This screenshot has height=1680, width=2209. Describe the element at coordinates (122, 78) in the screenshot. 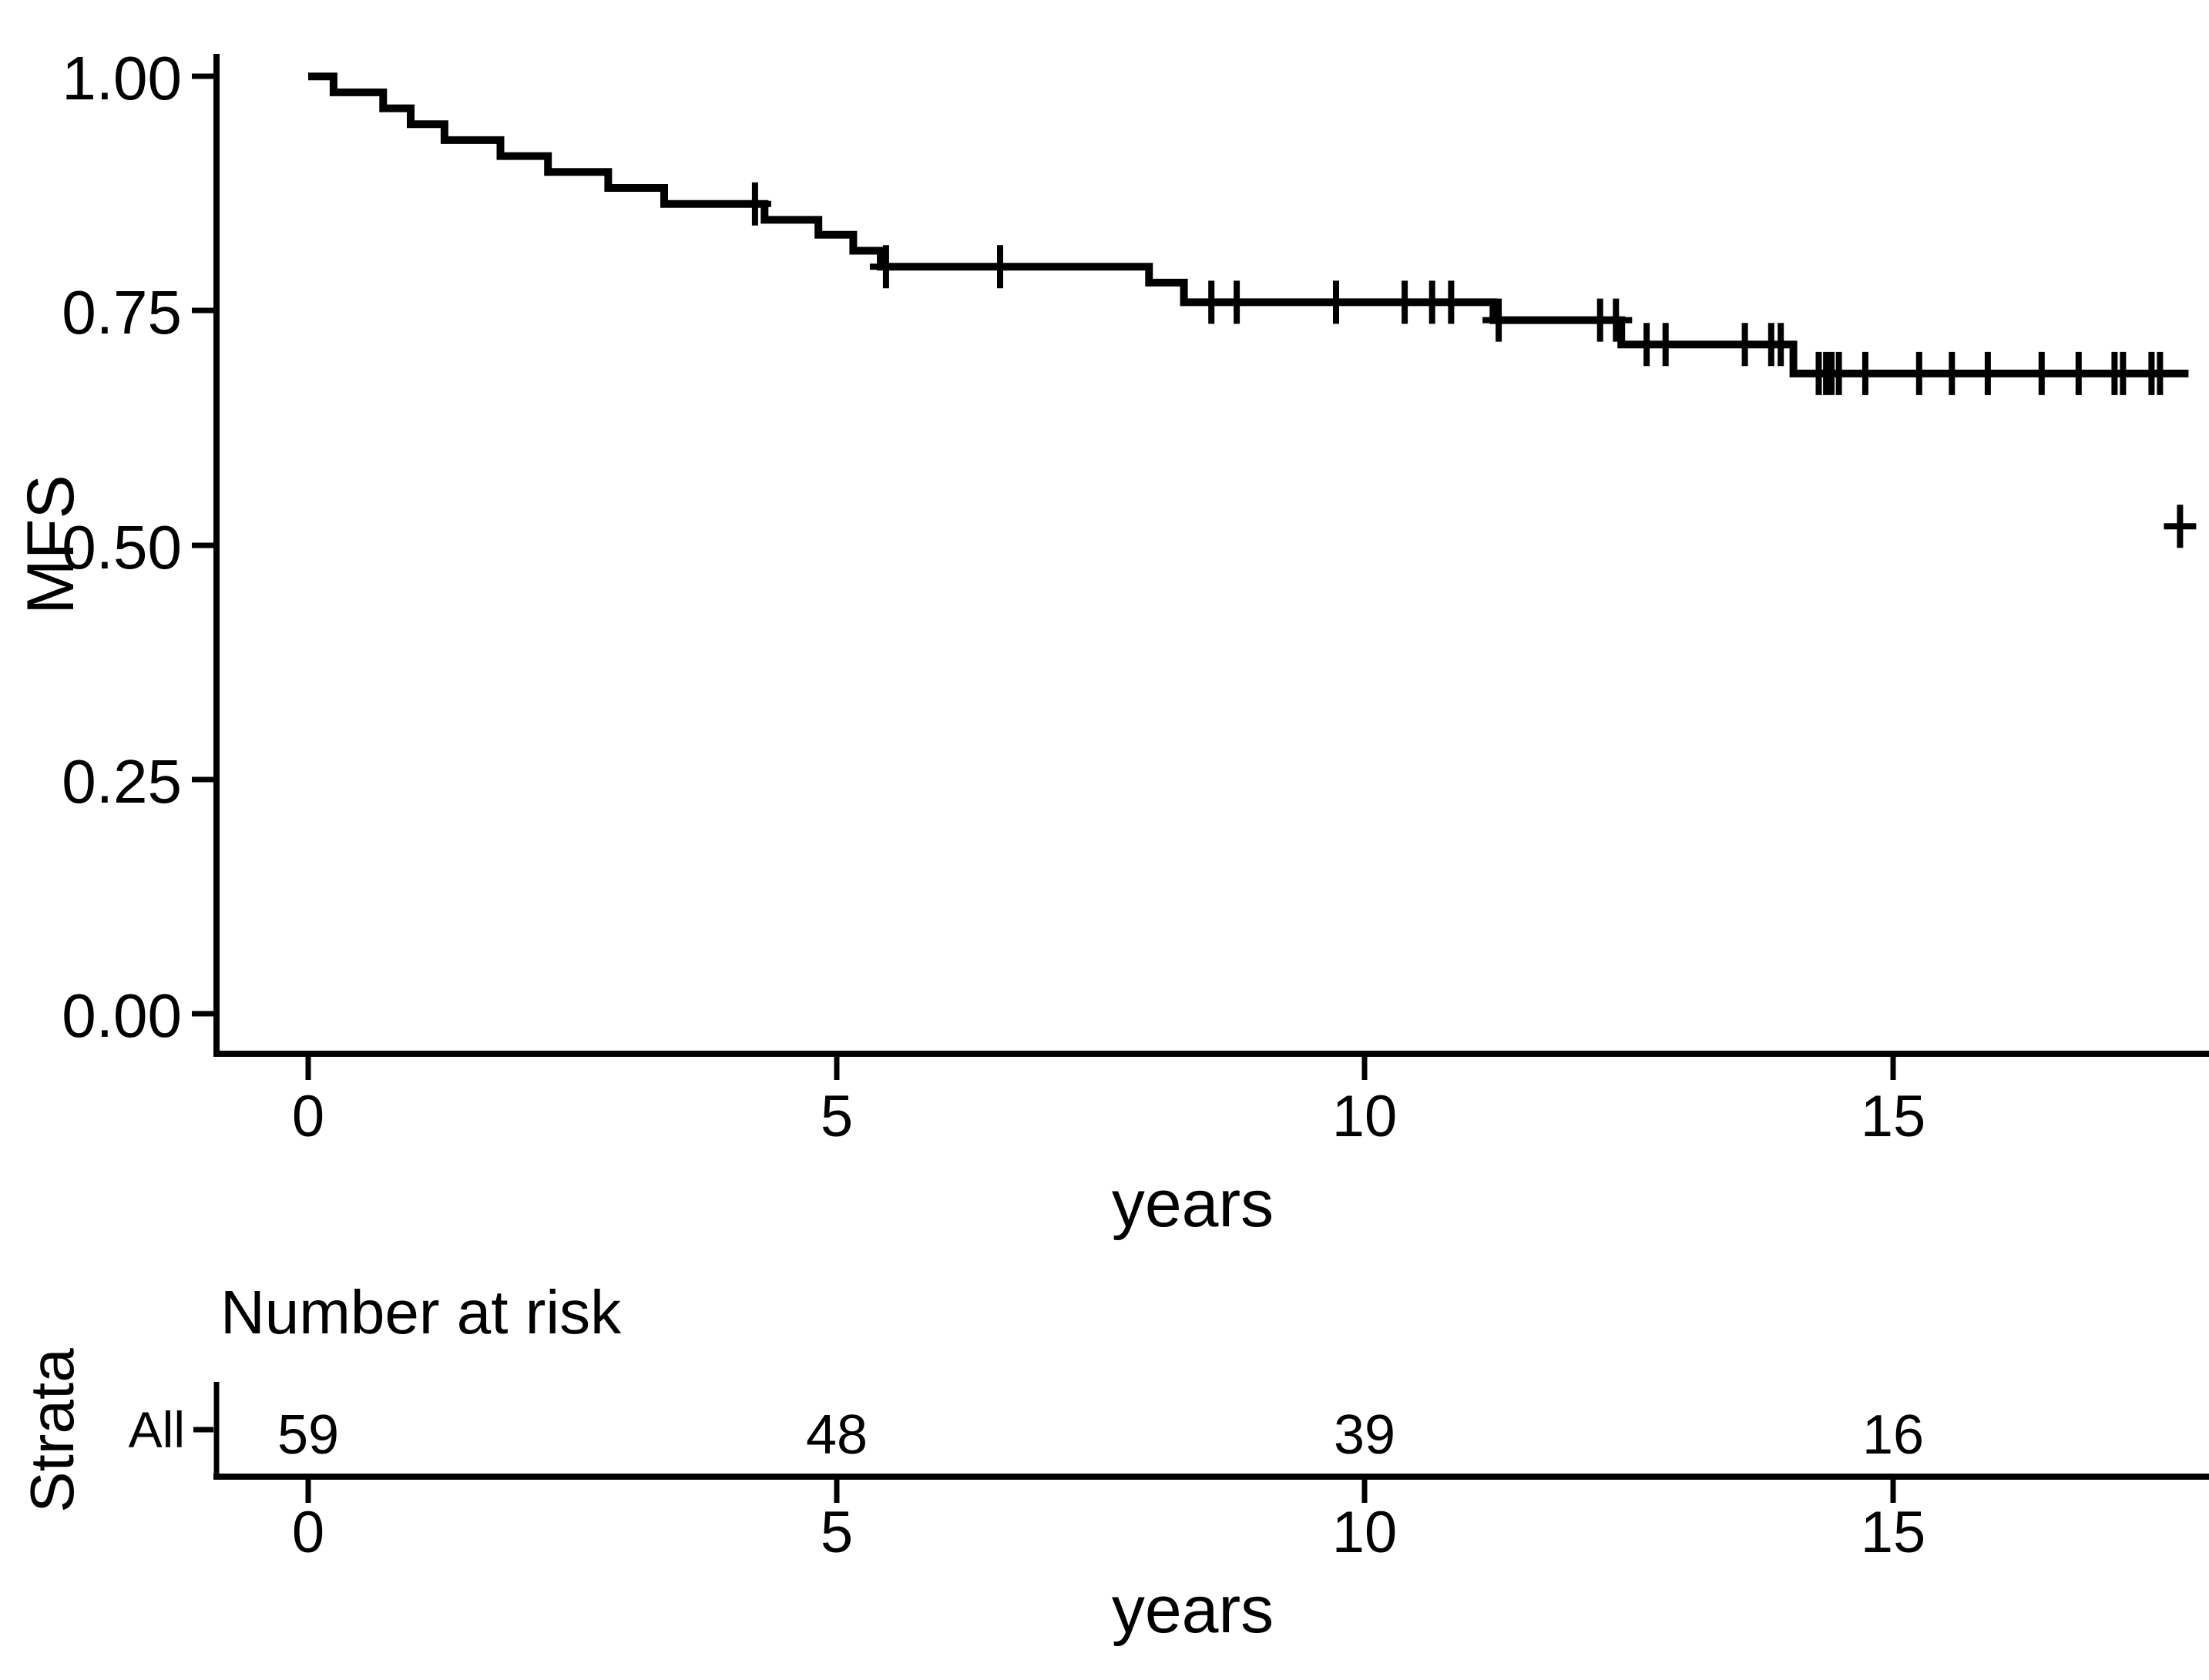

I see `y-tick-label: 1.00` at that location.